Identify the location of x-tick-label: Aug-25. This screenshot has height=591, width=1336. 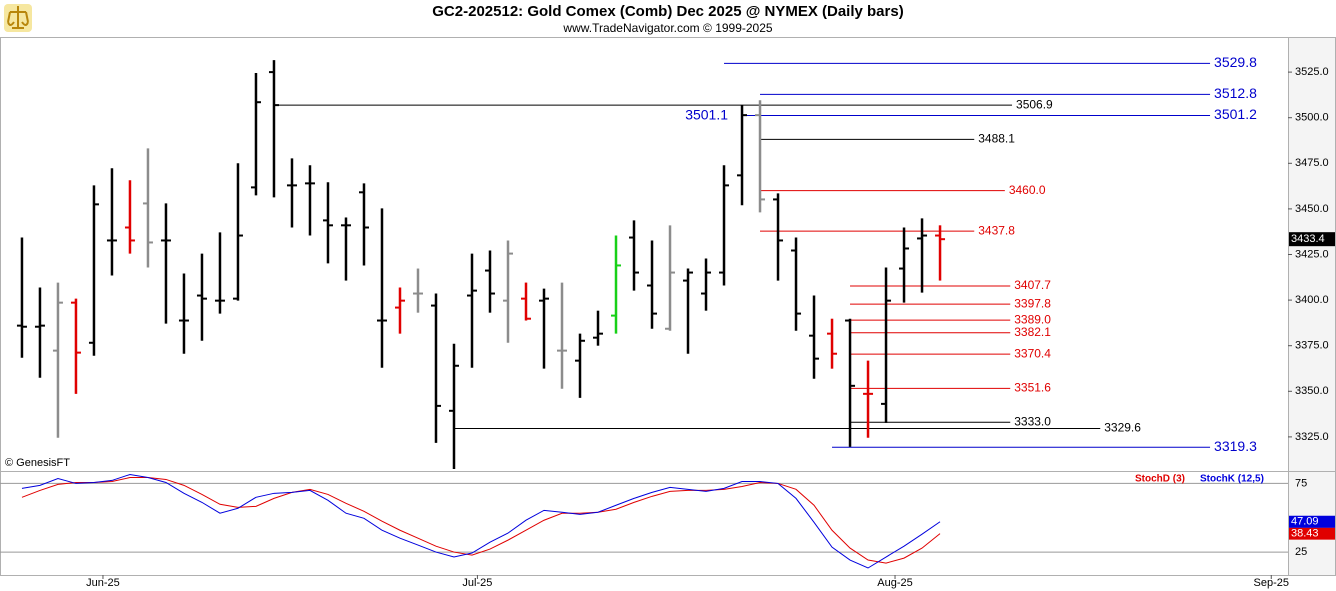
(894, 583).